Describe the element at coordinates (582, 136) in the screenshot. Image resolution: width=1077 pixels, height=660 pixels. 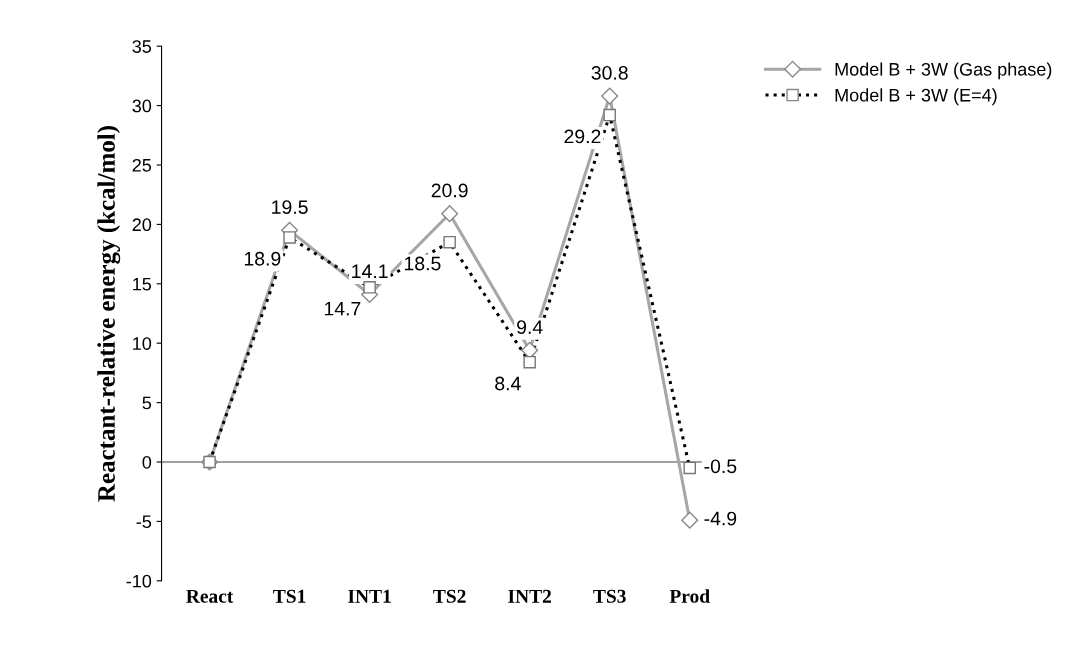
I see `data-label: 29.2` at that location.